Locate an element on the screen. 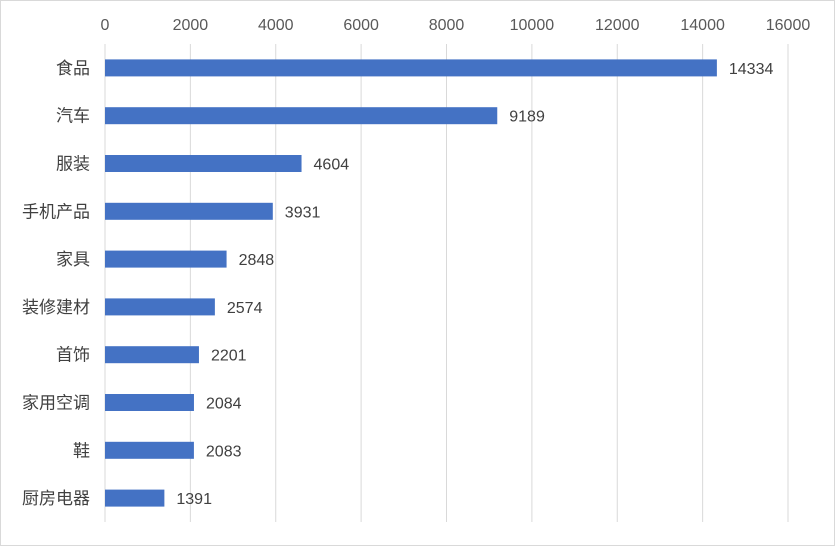 This screenshot has height=546, width=835. category-label: 厨房电器 is located at coordinates (56, 499).